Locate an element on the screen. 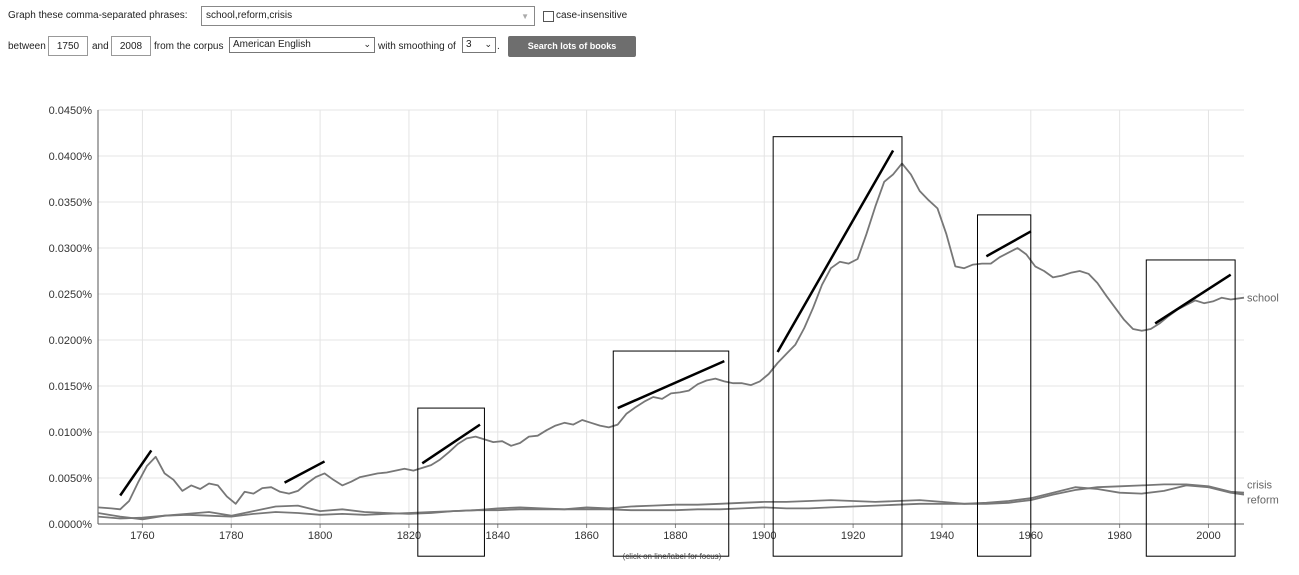  and-label: and is located at coordinates (100, 46).